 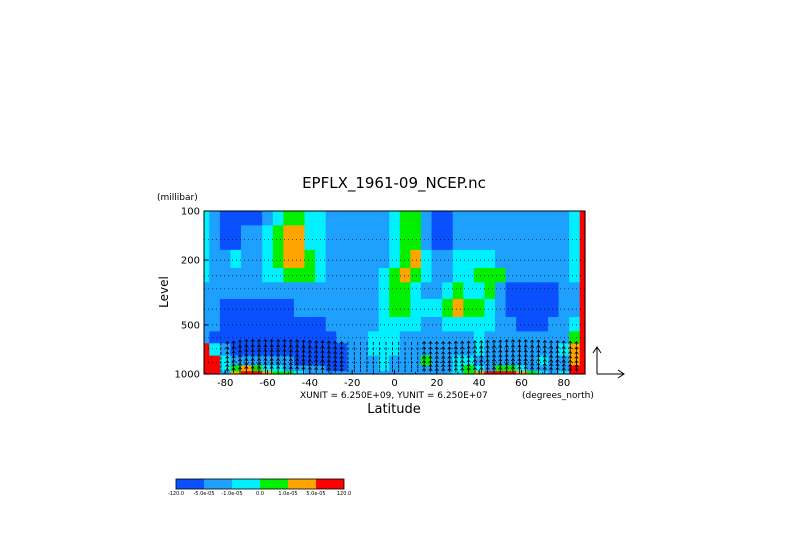 I want to click on x-tick-label: 60, so click(x=521, y=383).